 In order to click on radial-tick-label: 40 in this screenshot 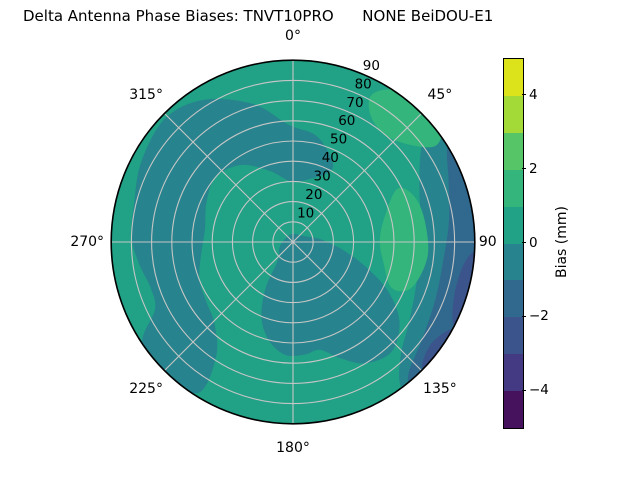, I will do `click(330, 158)`.